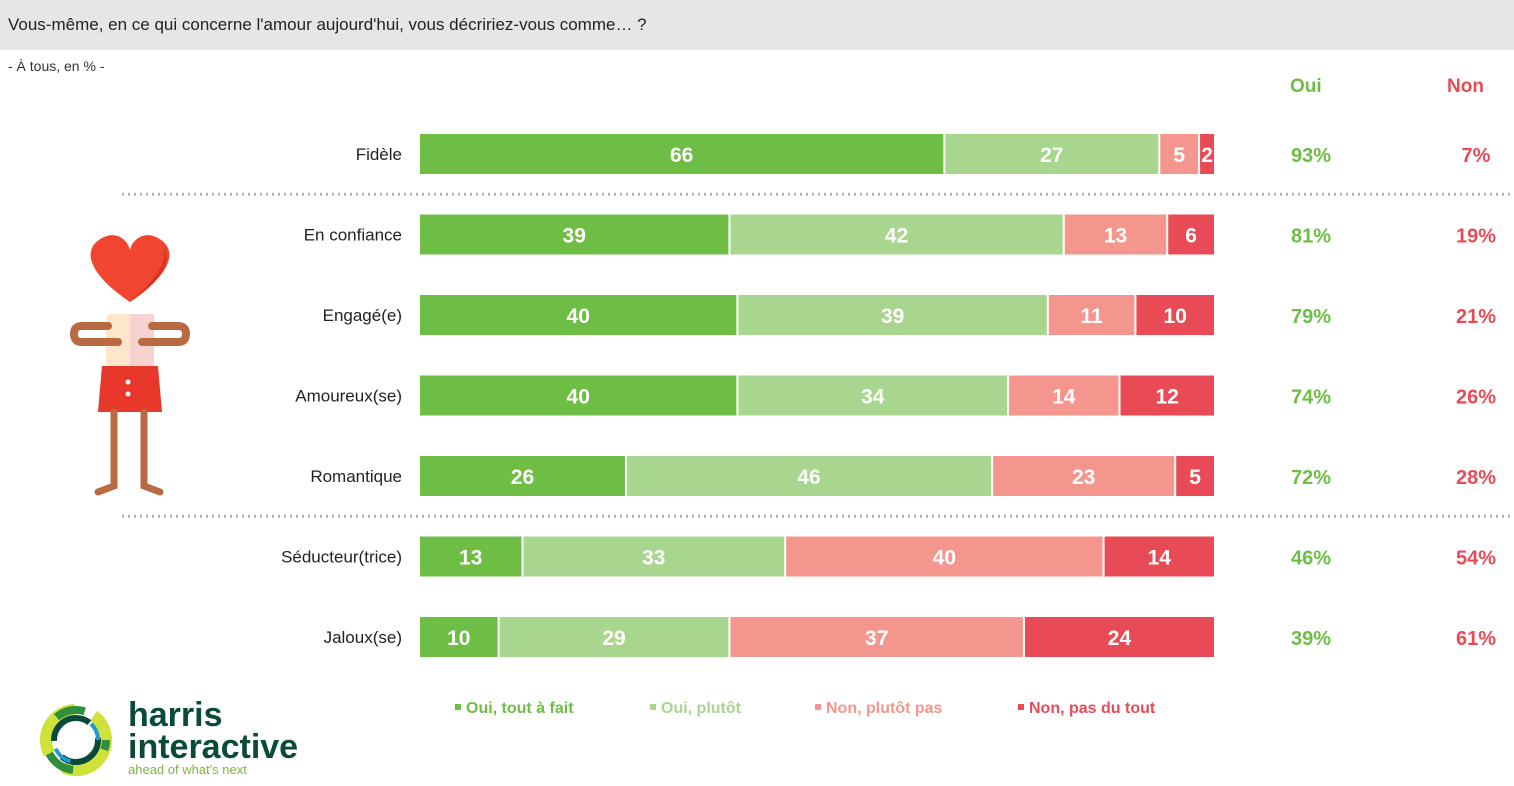 This screenshot has width=1514, height=786. Describe the element at coordinates (363, 637) in the screenshot. I see `row-label-jaloux-se: Jaloux(se)` at that location.